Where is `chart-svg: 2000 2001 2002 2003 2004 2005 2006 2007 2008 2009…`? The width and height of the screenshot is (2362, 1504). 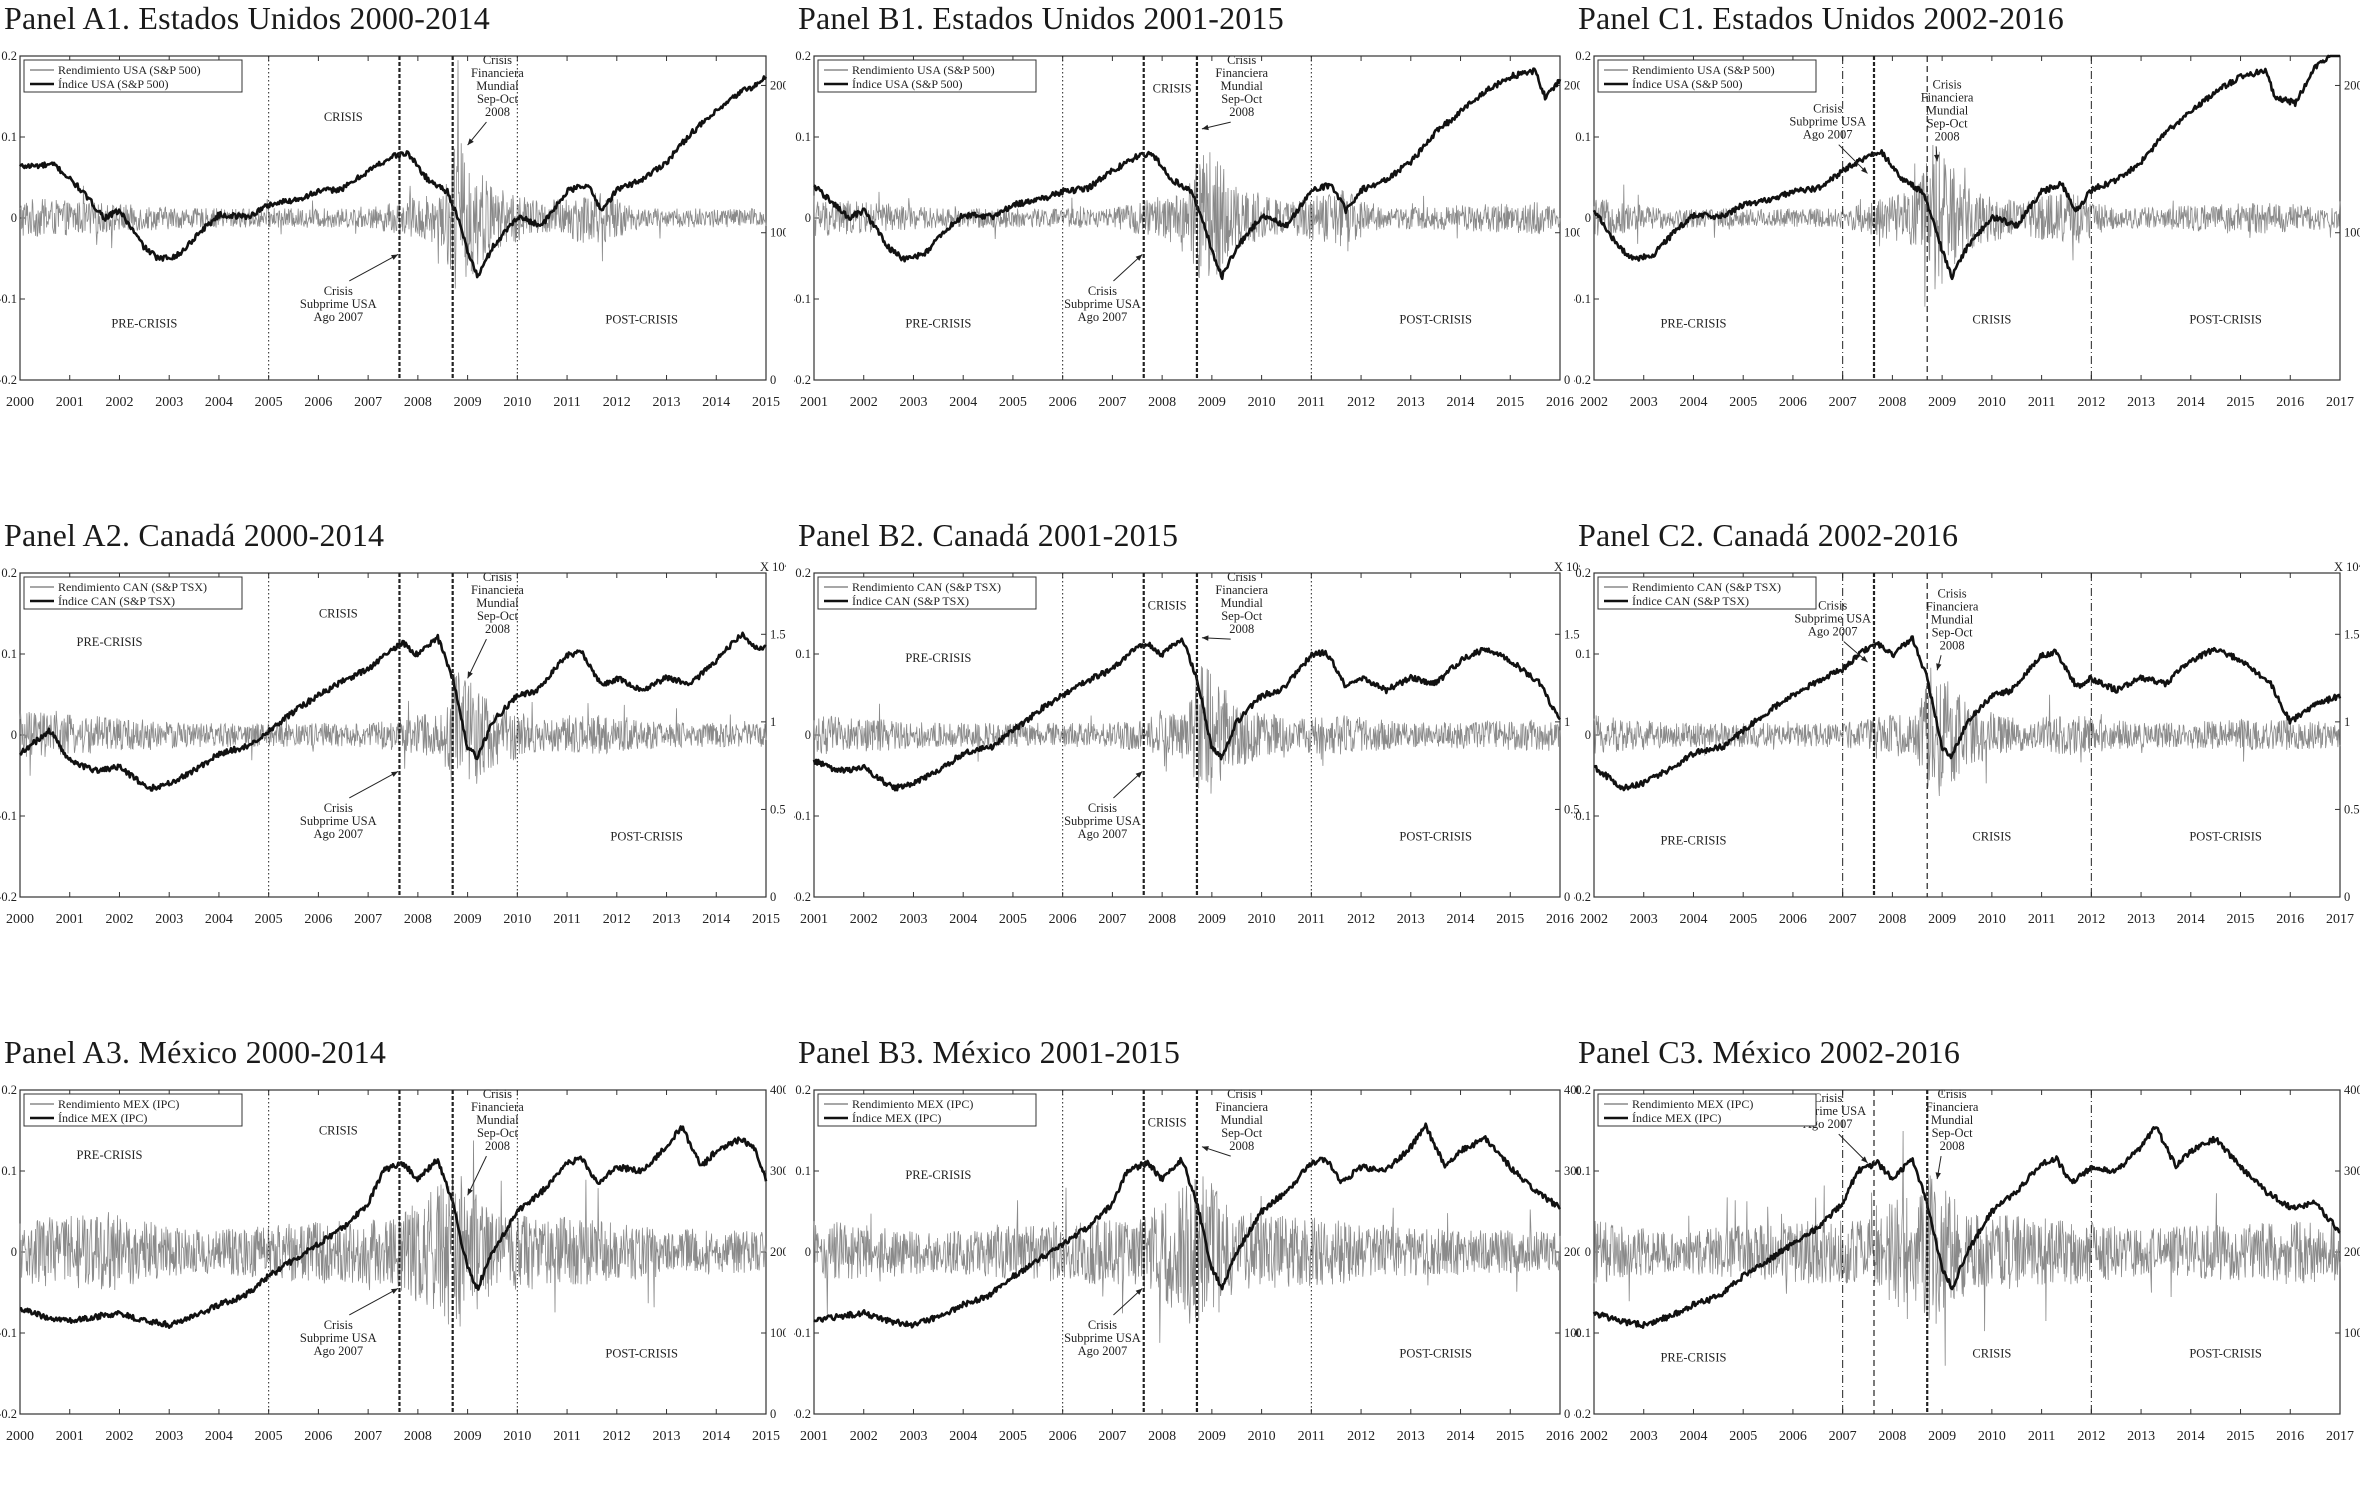 chart-svg: 2000 2001 2002 2003 2004 2005 2006 2007 2008 2009… is located at coordinates (393, 229).